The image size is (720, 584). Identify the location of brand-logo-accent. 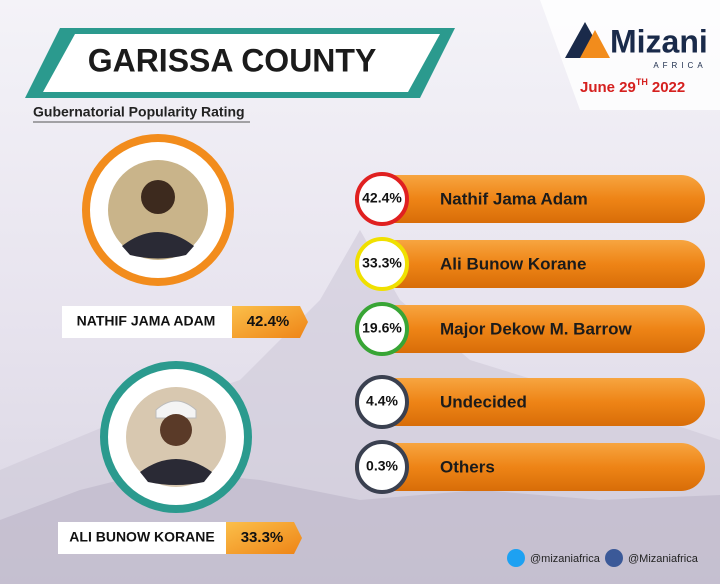
(595, 44).